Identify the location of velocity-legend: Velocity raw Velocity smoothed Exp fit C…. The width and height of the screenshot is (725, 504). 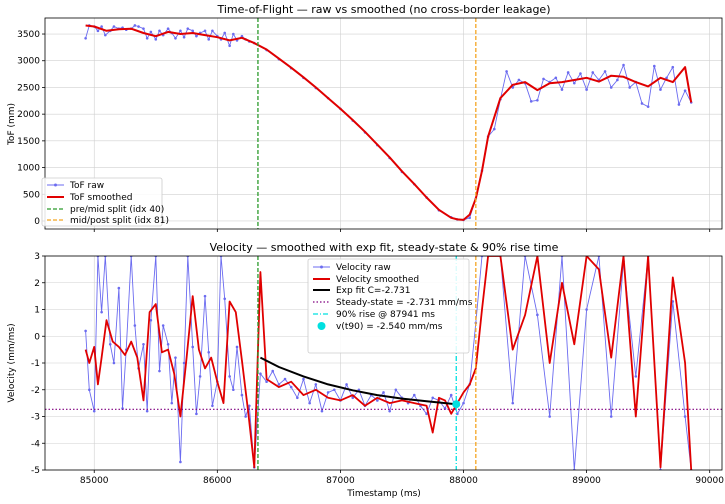
(390, 306).